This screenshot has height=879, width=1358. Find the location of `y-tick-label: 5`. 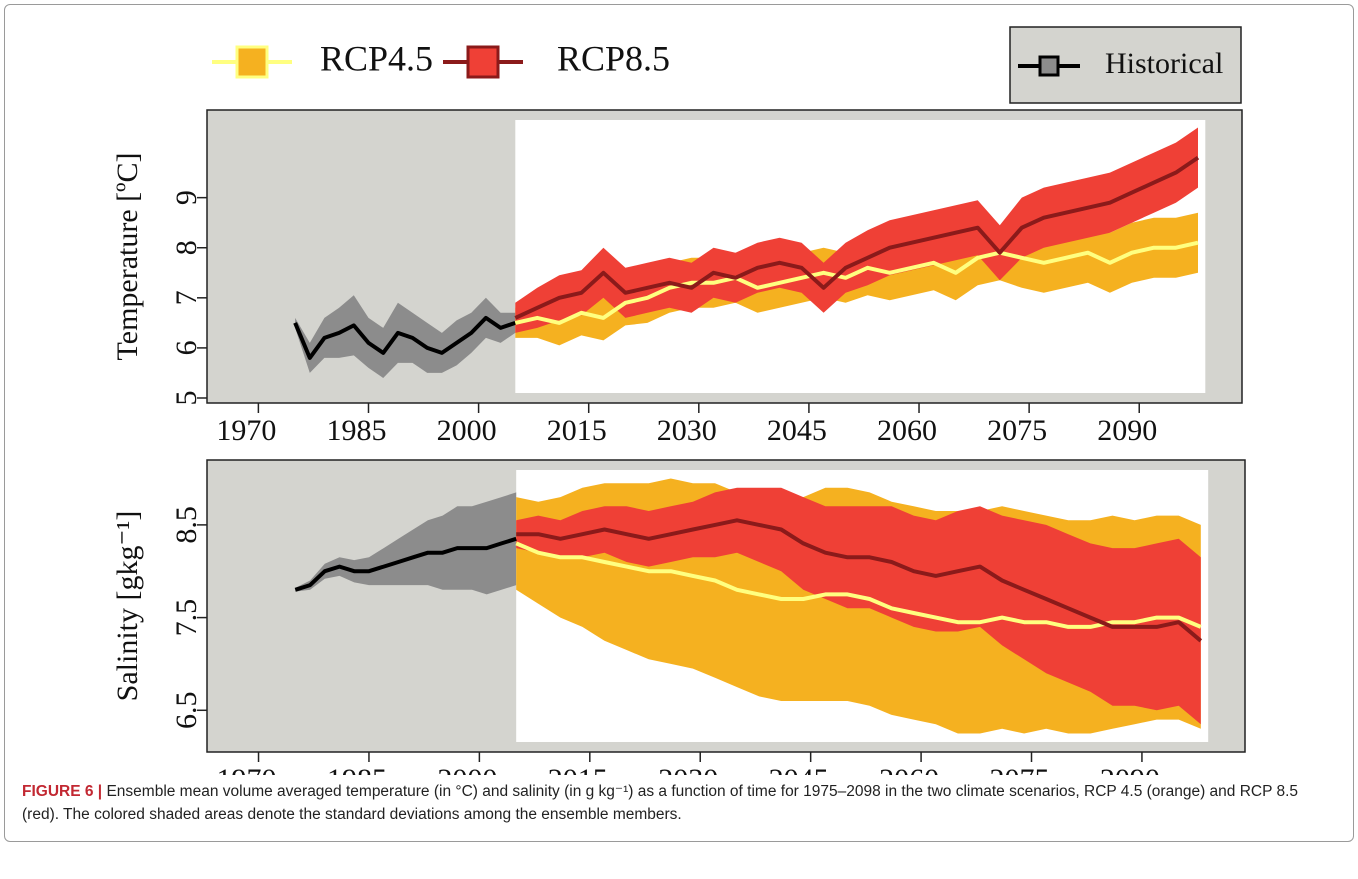

y-tick-label: 5 is located at coordinates (186, 397).